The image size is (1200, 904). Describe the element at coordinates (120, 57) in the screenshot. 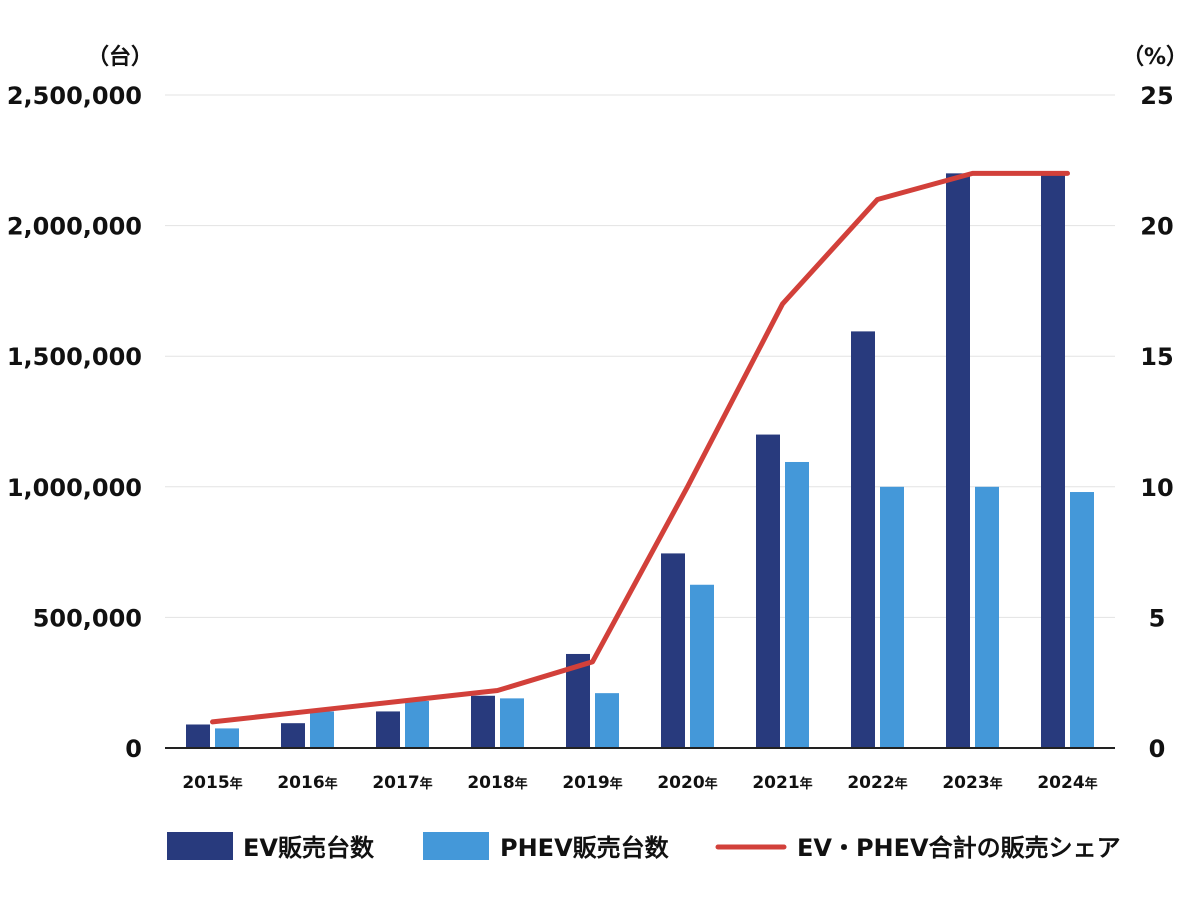

I see `y-left-unit: （台）` at that location.